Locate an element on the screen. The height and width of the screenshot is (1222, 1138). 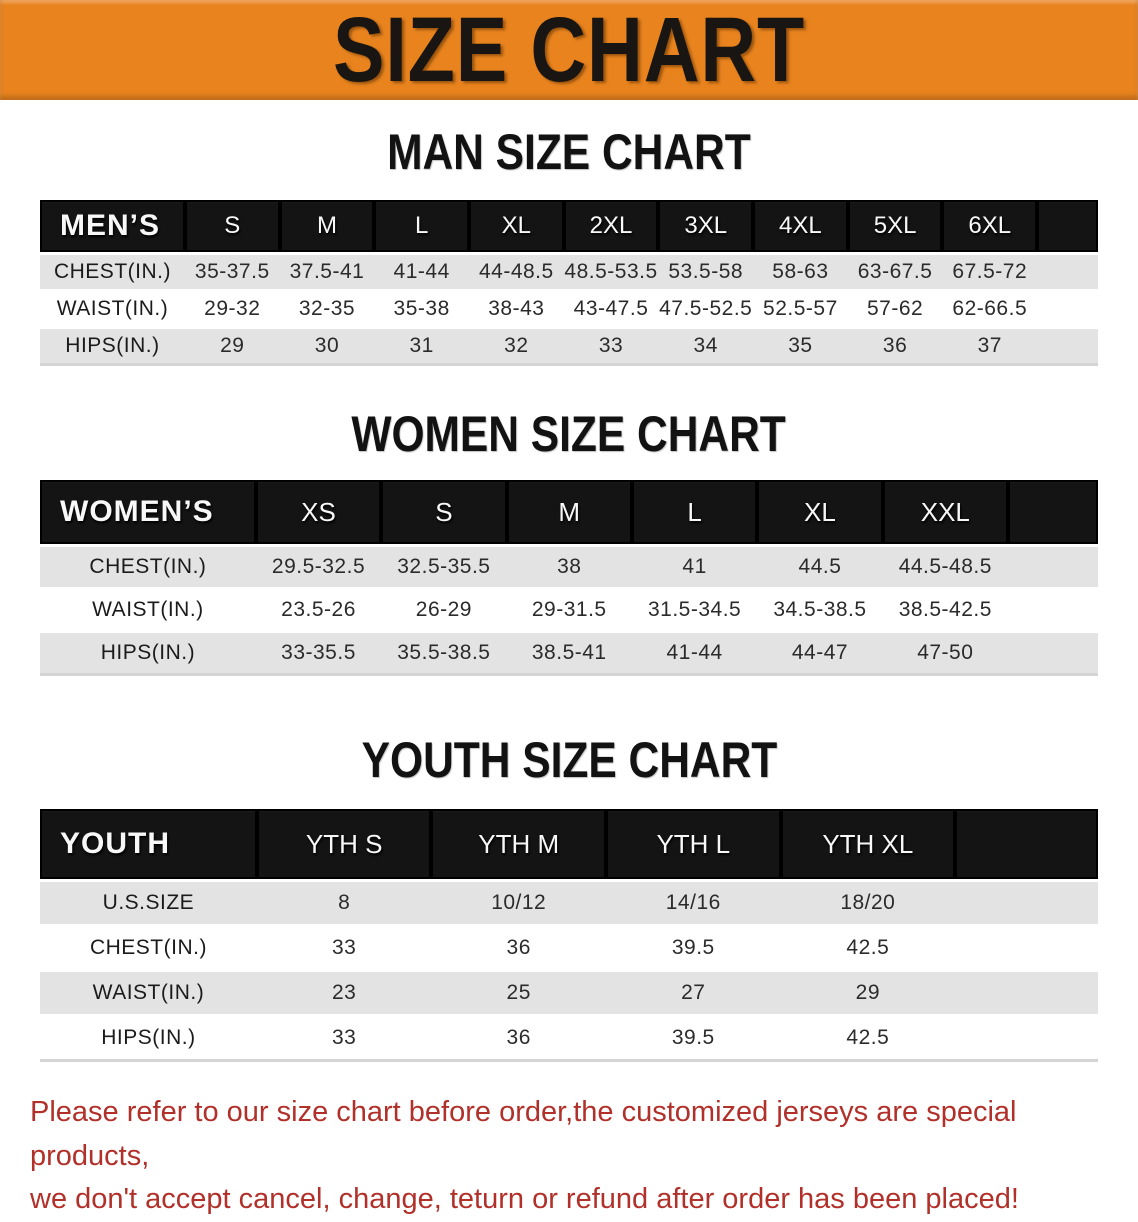
women-section-heading: WOMEN SIZE CHART is located at coordinates (569, 423).